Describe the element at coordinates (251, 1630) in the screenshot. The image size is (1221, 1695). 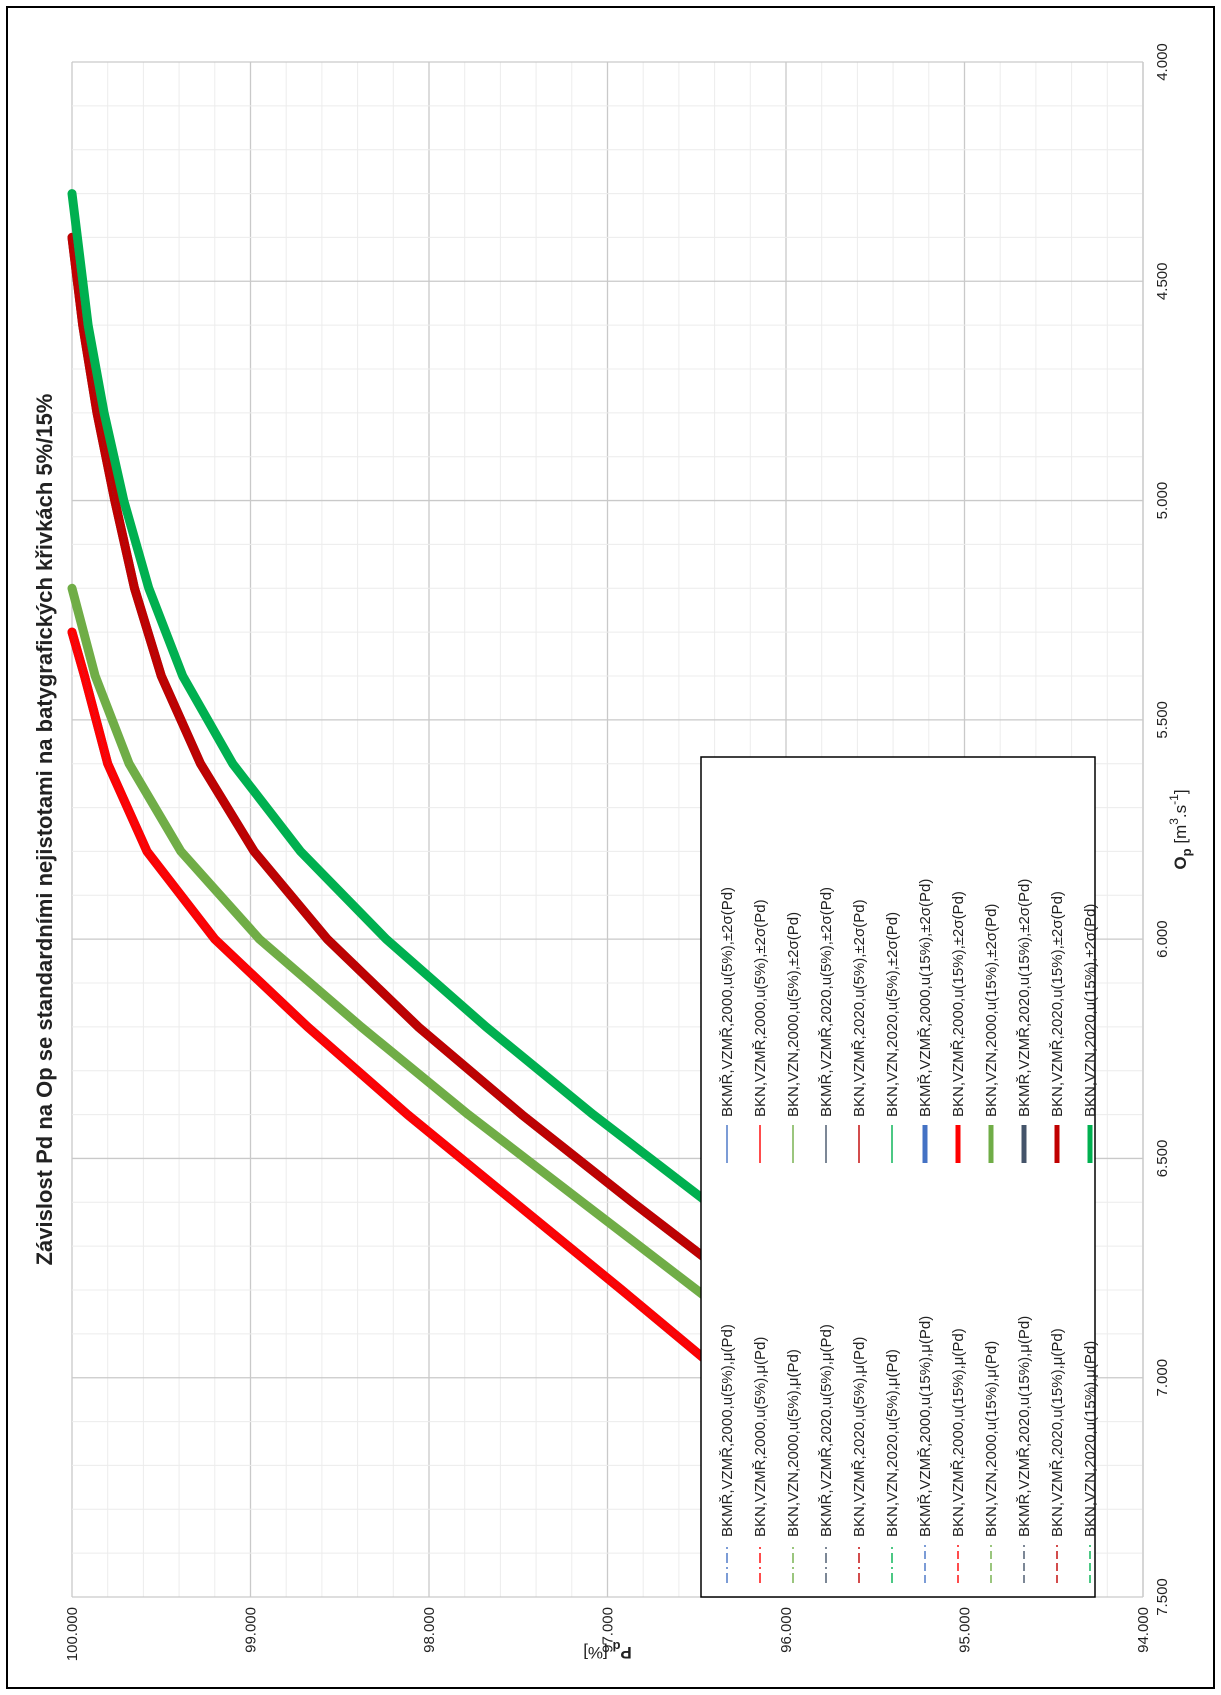
I see `y-tick-label: 99.000` at that location.